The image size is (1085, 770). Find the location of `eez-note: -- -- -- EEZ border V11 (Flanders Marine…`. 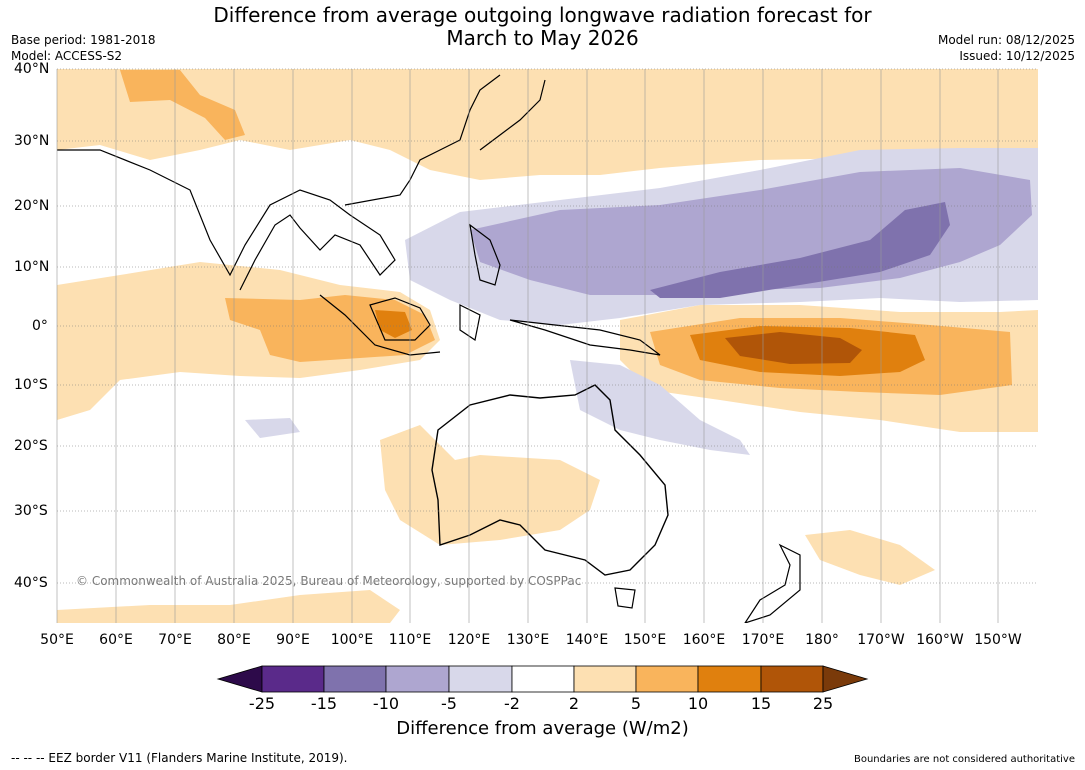

eez-note: -- -- -- EEZ border V11 (Flanders Marine… is located at coordinates (179, 758).